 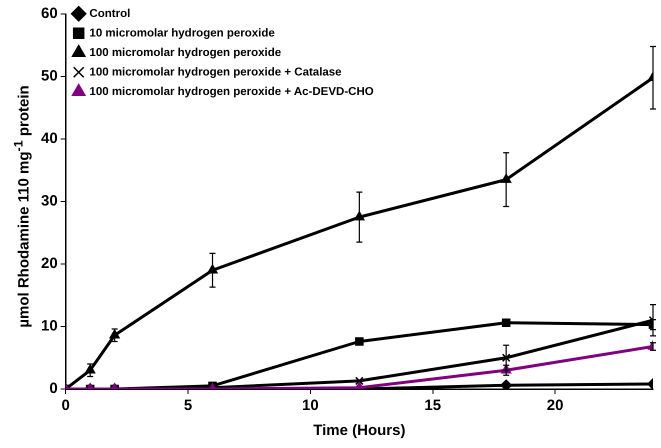 What do you see at coordinates (231, 92) in the screenshot?
I see `legend-label: 100 micromolar hydrogen peroxide + Ac-DEVD-CHO` at bounding box center [231, 92].